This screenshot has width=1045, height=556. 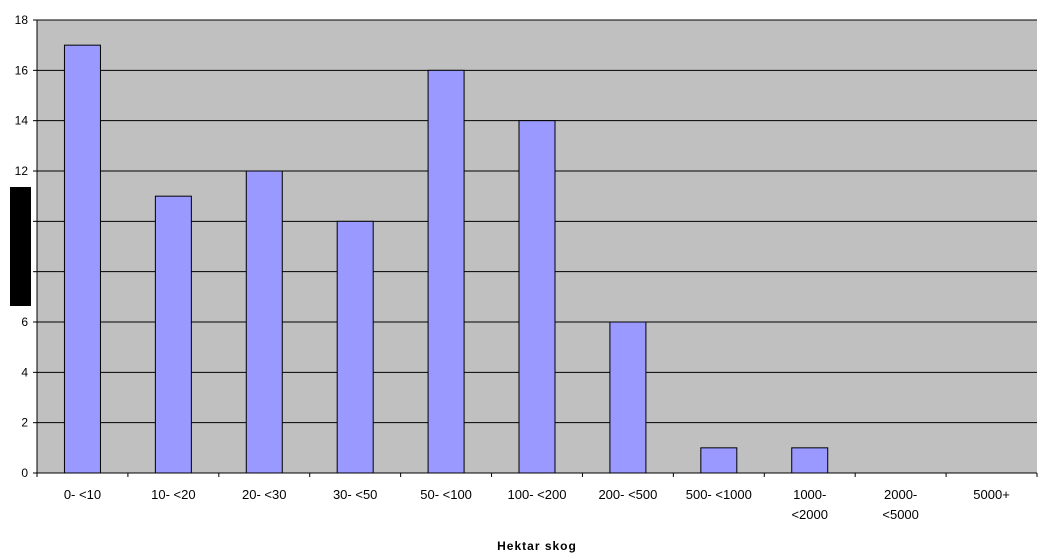 What do you see at coordinates (22, 121) in the screenshot?
I see `y-tick-label: 14` at bounding box center [22, 121].